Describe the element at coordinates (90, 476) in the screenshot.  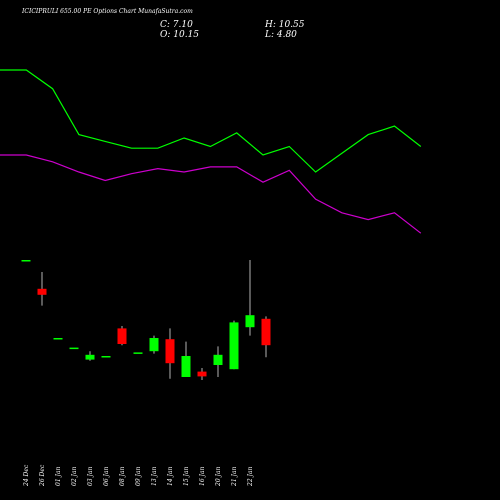
I see `x-tick-label: 03 Jan` at that location.